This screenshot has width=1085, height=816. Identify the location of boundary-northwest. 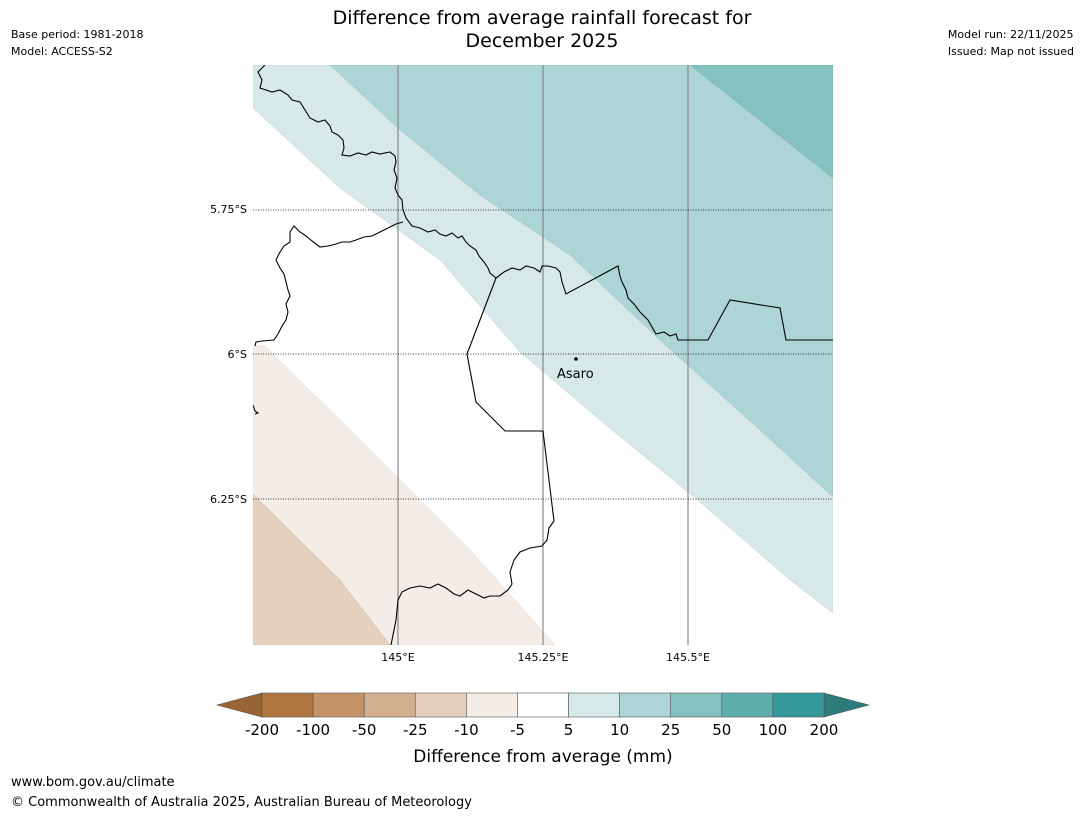
(377, 172).